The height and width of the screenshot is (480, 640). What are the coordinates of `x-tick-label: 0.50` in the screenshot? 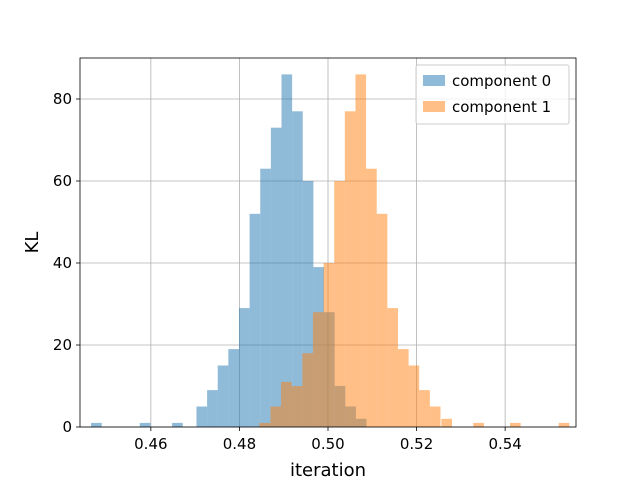 It's located at (327, 444).